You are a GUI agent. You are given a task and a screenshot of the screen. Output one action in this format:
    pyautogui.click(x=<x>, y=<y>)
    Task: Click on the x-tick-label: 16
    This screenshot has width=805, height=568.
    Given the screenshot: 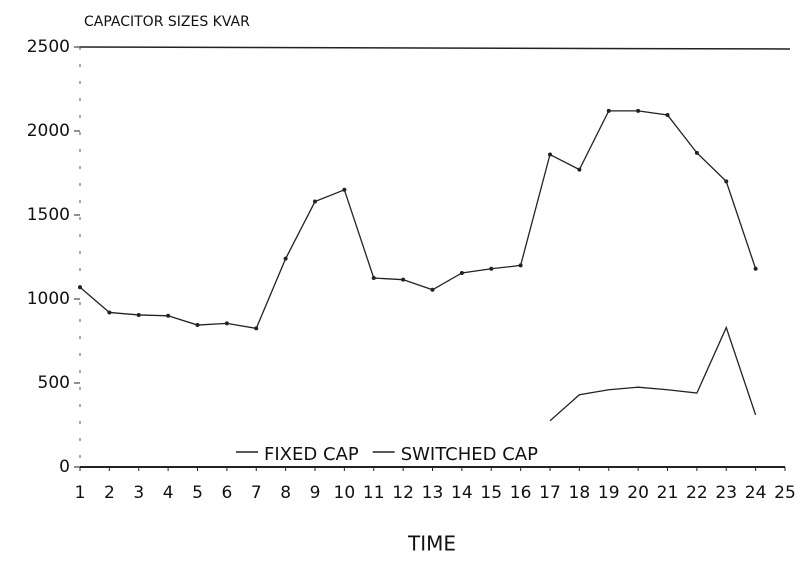 What is the action you would take?
    pyautogui.click(x=521, y=493)
    